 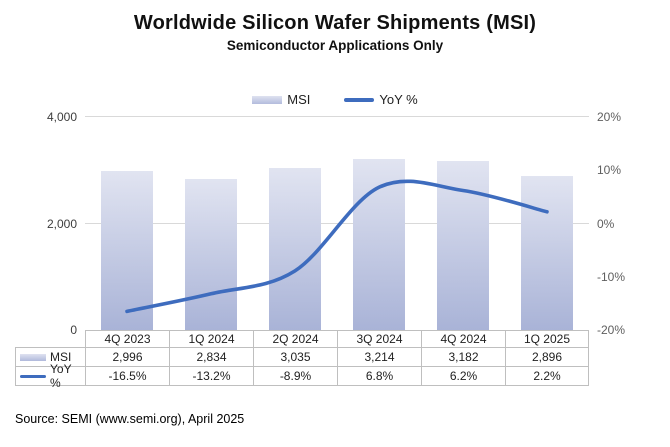 I want to click on left-axis-tick-0: 0, so click(x=73, y=330).